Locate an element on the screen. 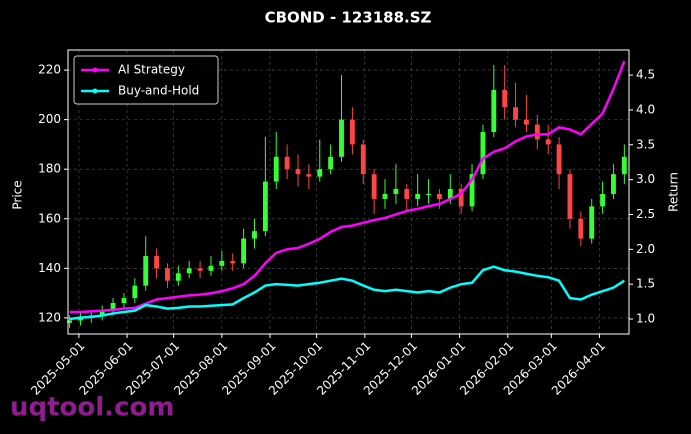  y2-tick-label: 2.5 is located at coordinates (645, 214).